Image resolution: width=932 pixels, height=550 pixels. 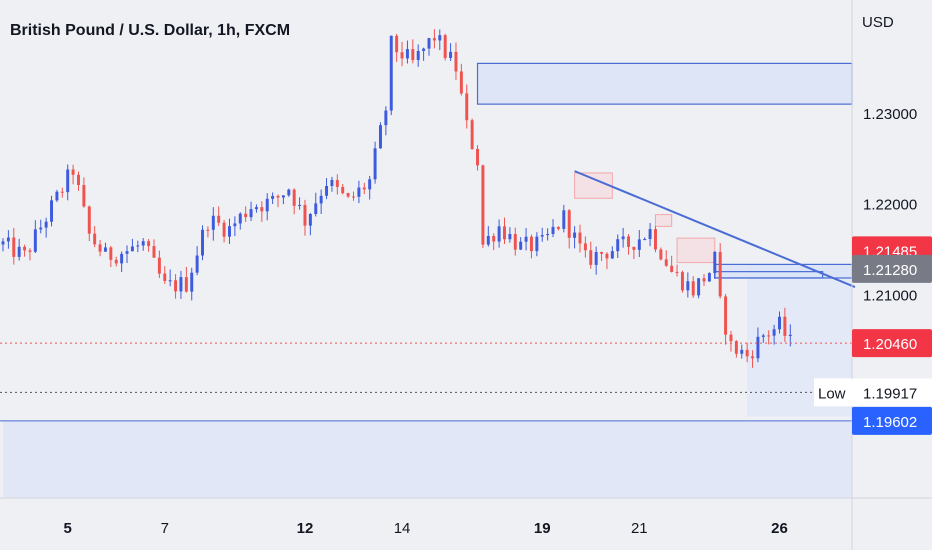 I want to click on zone-rect-zone-bottom, so click(x=427, y=459).